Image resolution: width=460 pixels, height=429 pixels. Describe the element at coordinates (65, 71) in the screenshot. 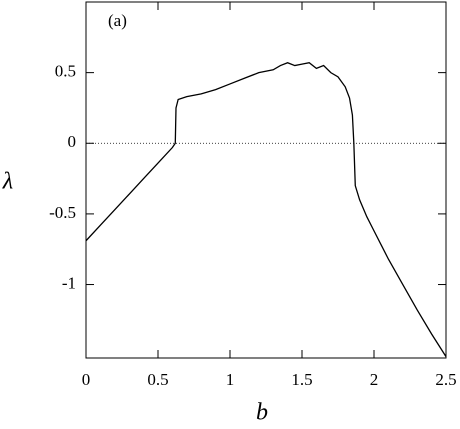

I see `y-tick-label: 0.5` at that location.